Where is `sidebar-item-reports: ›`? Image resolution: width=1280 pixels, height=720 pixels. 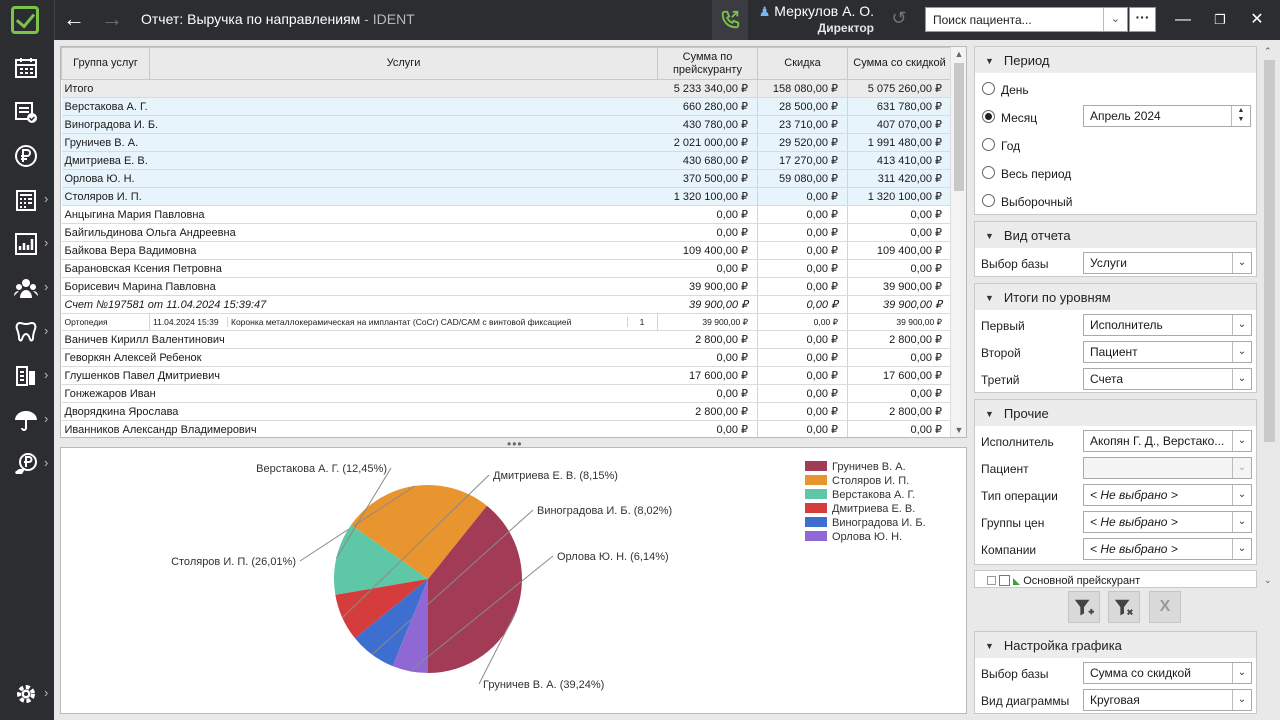
sidebar-item-reports: › is located at coordinates (27, 244).